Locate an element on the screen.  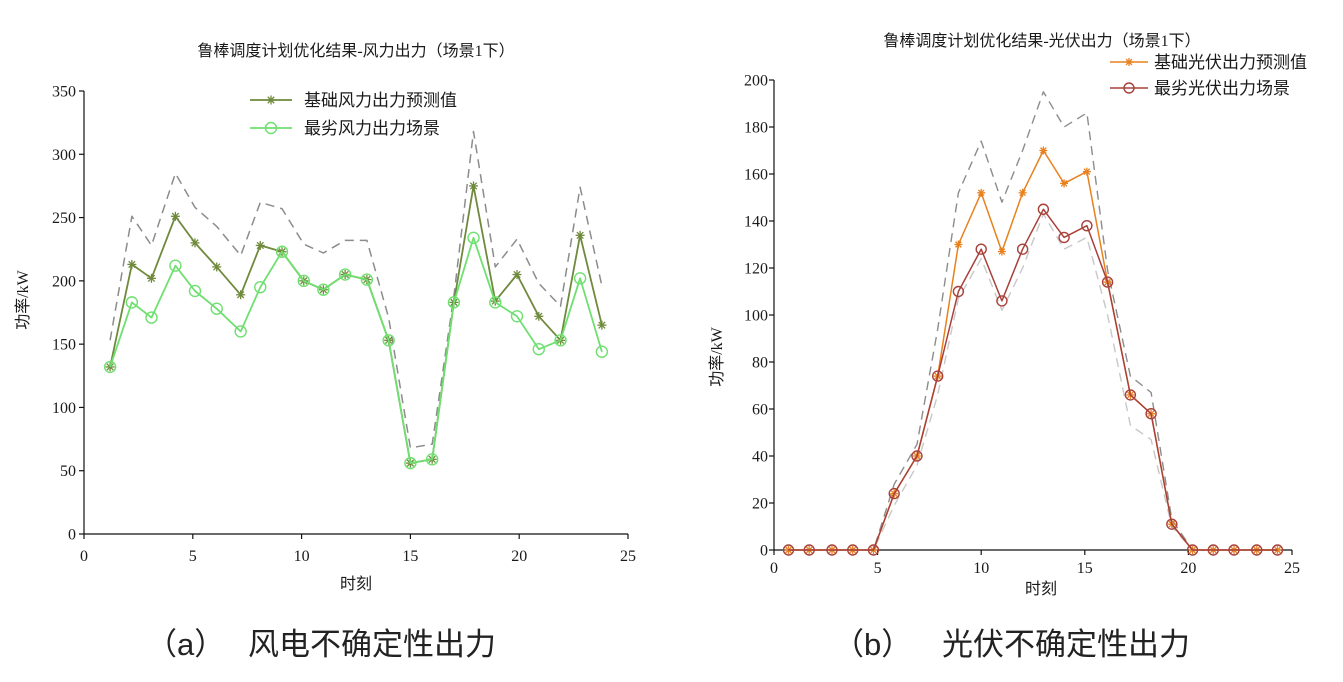
legend-wind-forecast-marker is located at coordinates (271, 100).